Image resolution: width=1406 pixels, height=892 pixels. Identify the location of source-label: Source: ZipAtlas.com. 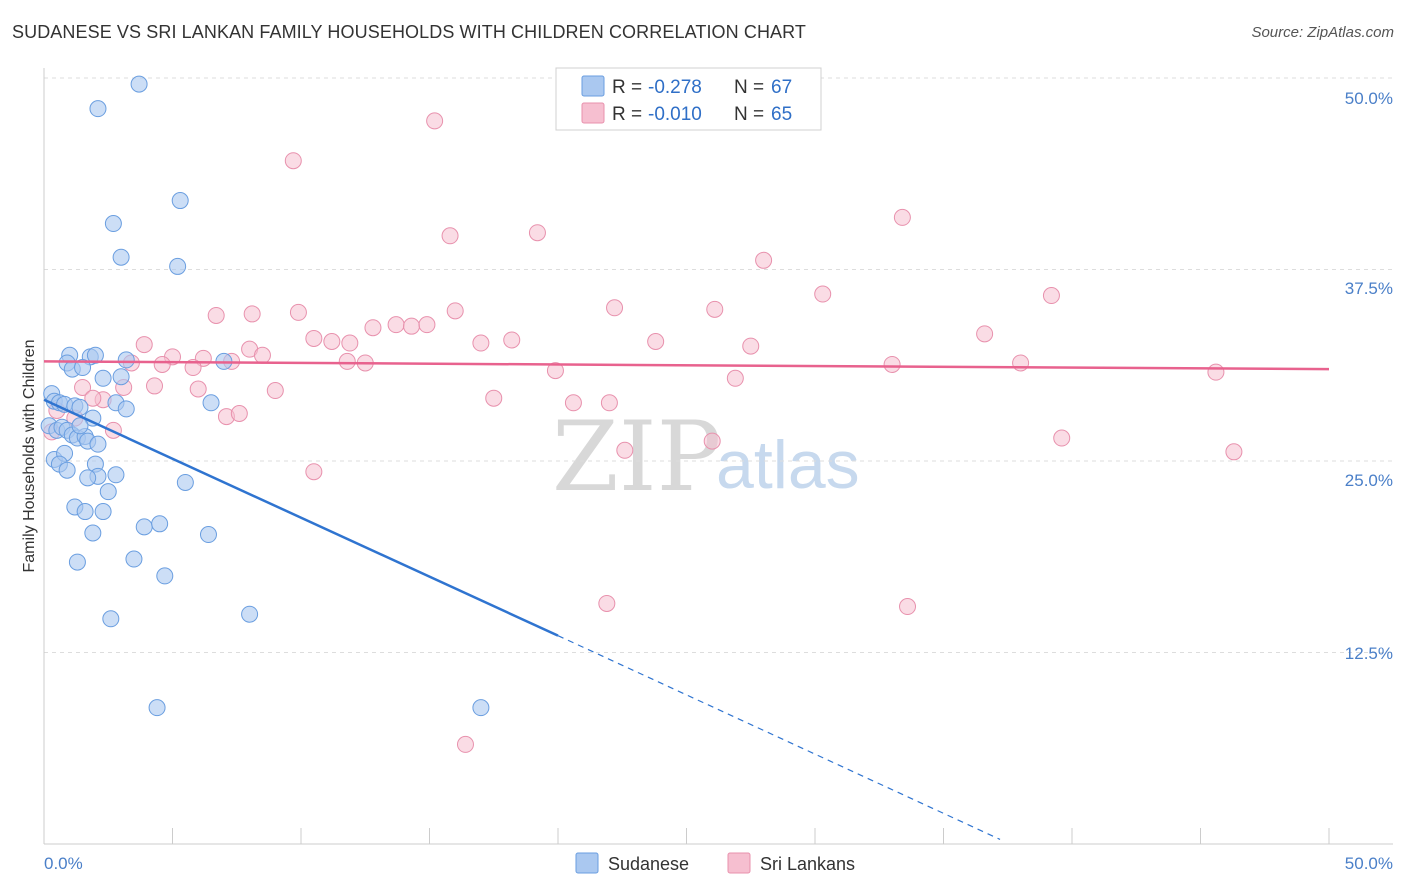
(1322, 32).